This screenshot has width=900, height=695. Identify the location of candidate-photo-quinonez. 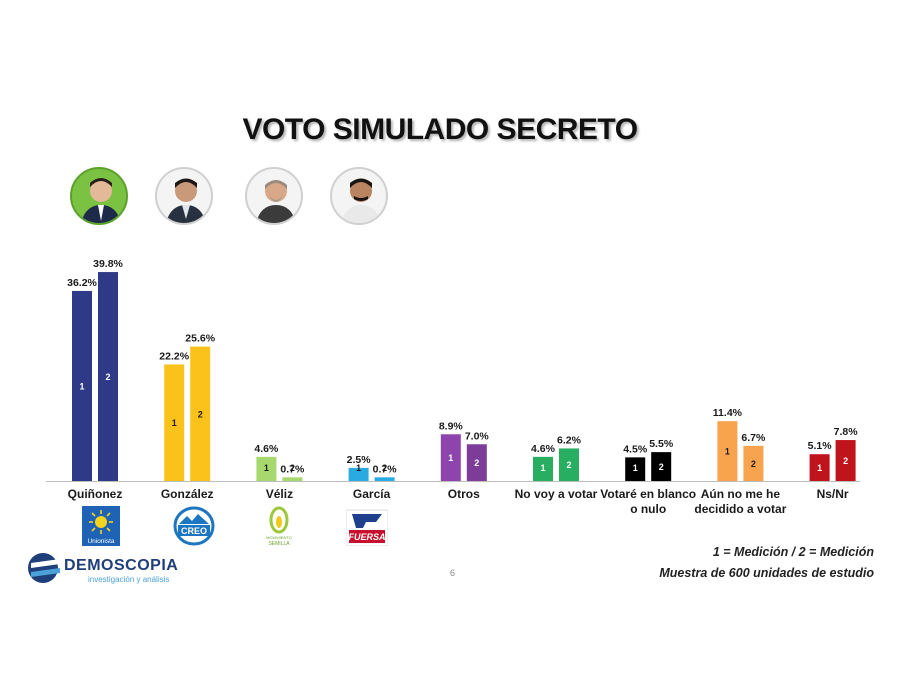
(99, 196).